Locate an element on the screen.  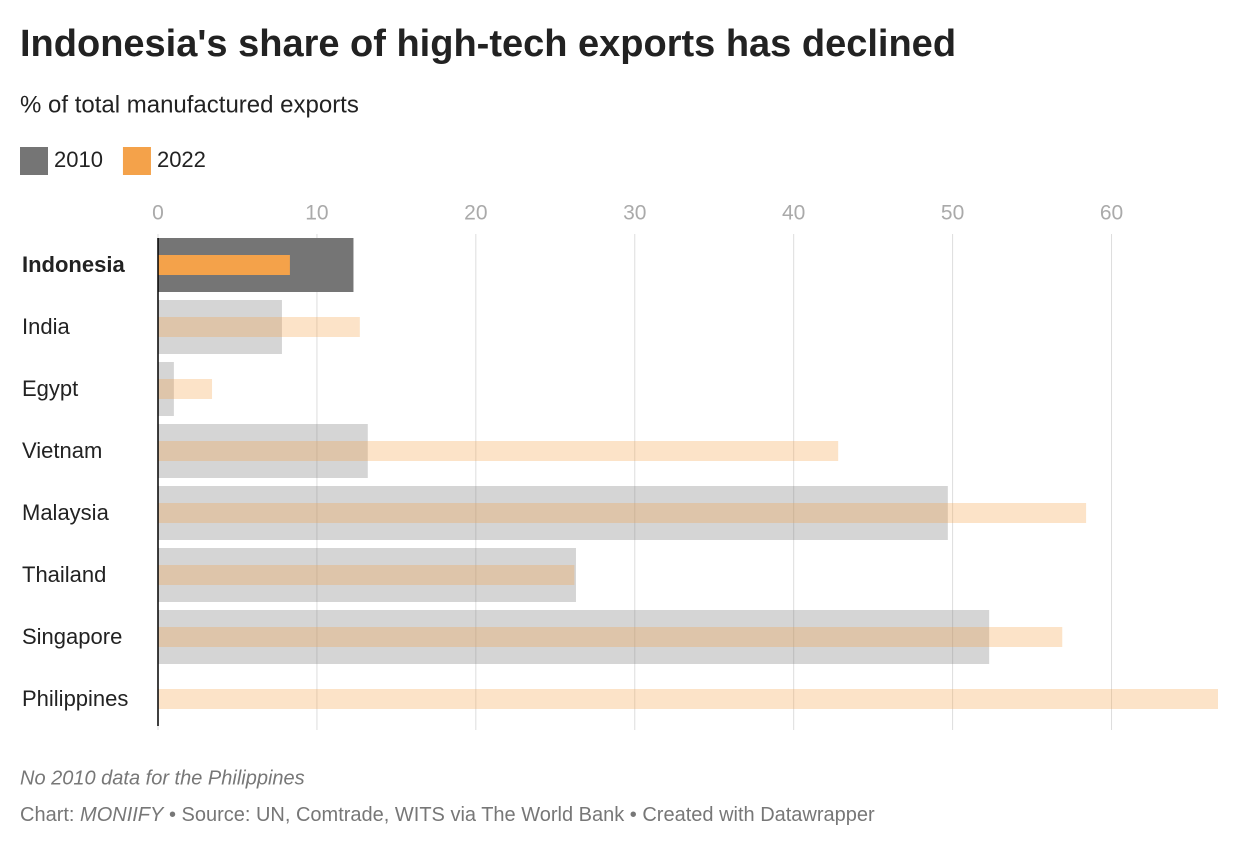
category-label: Singapore is located at coordinates (72, 636).